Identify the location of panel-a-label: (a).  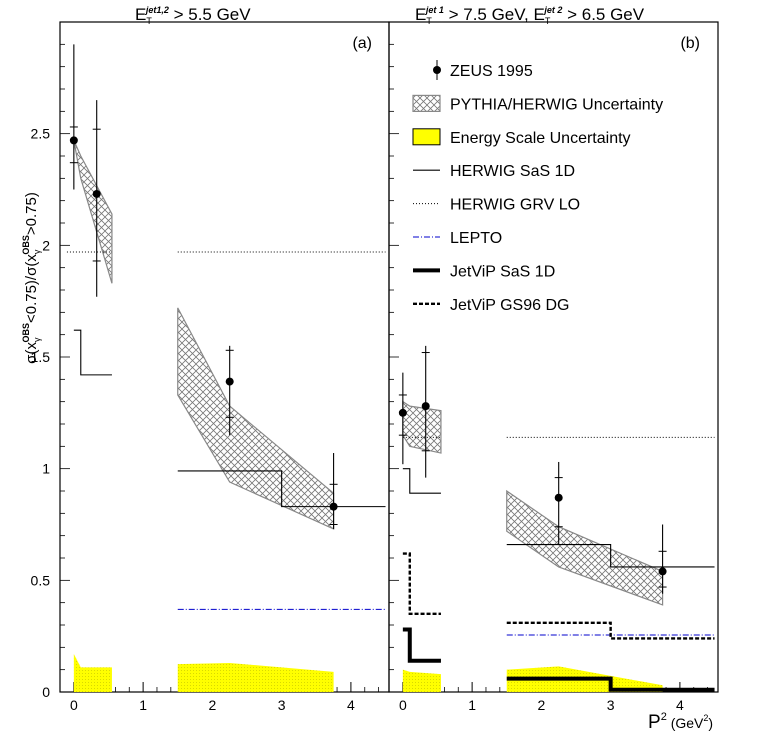
(362, 43).